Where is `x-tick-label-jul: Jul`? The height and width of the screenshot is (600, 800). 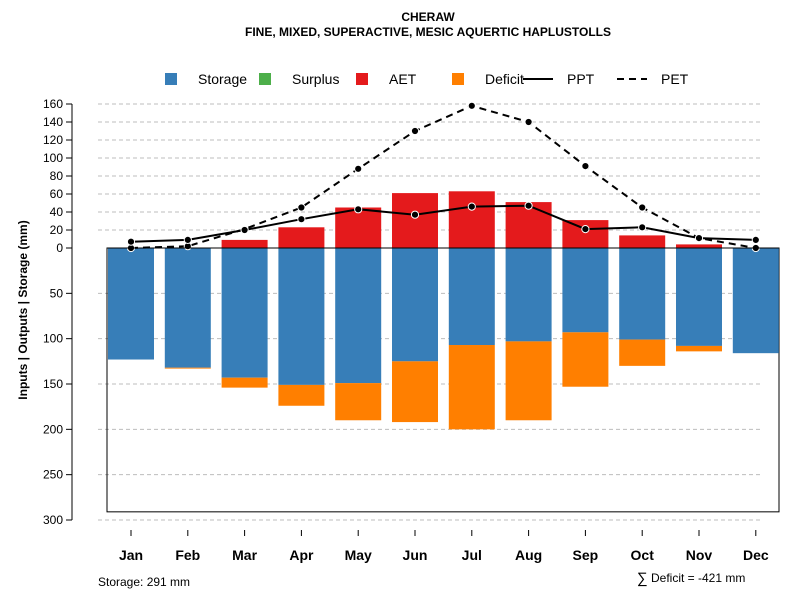 x-tick-label-jul: Jul is located at coordinates (472, 555).